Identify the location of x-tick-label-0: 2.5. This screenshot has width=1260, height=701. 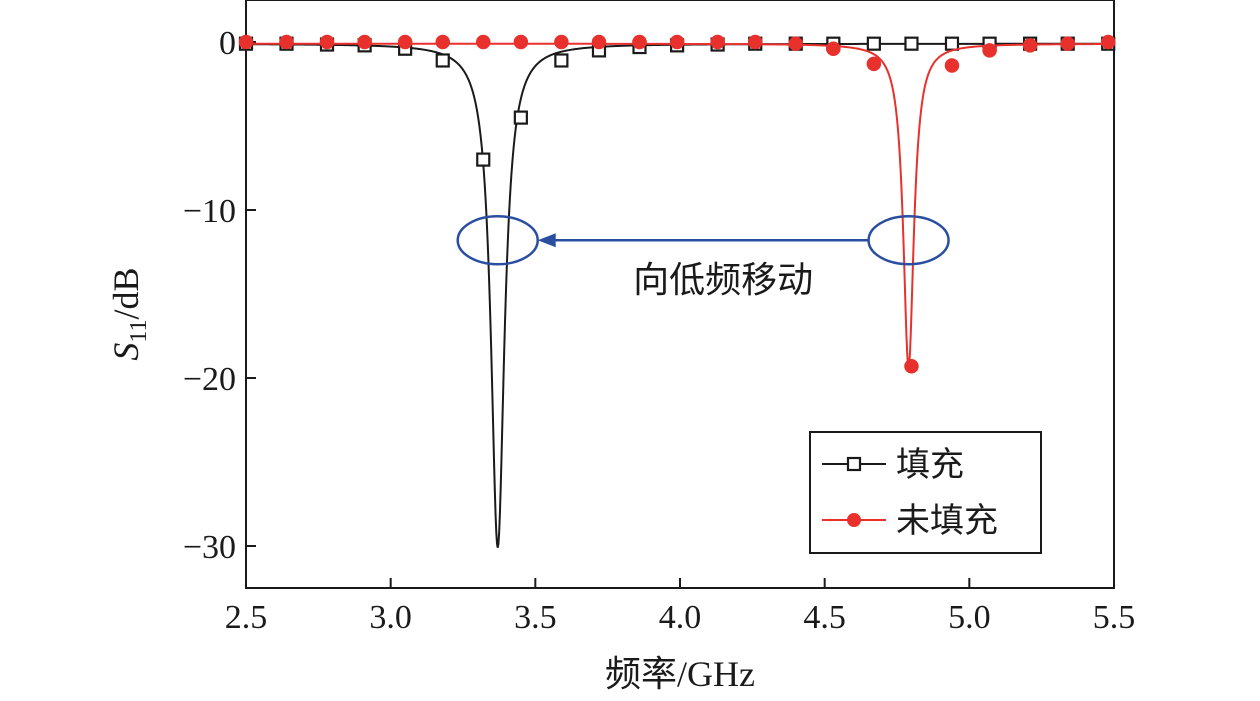
(246, 617).